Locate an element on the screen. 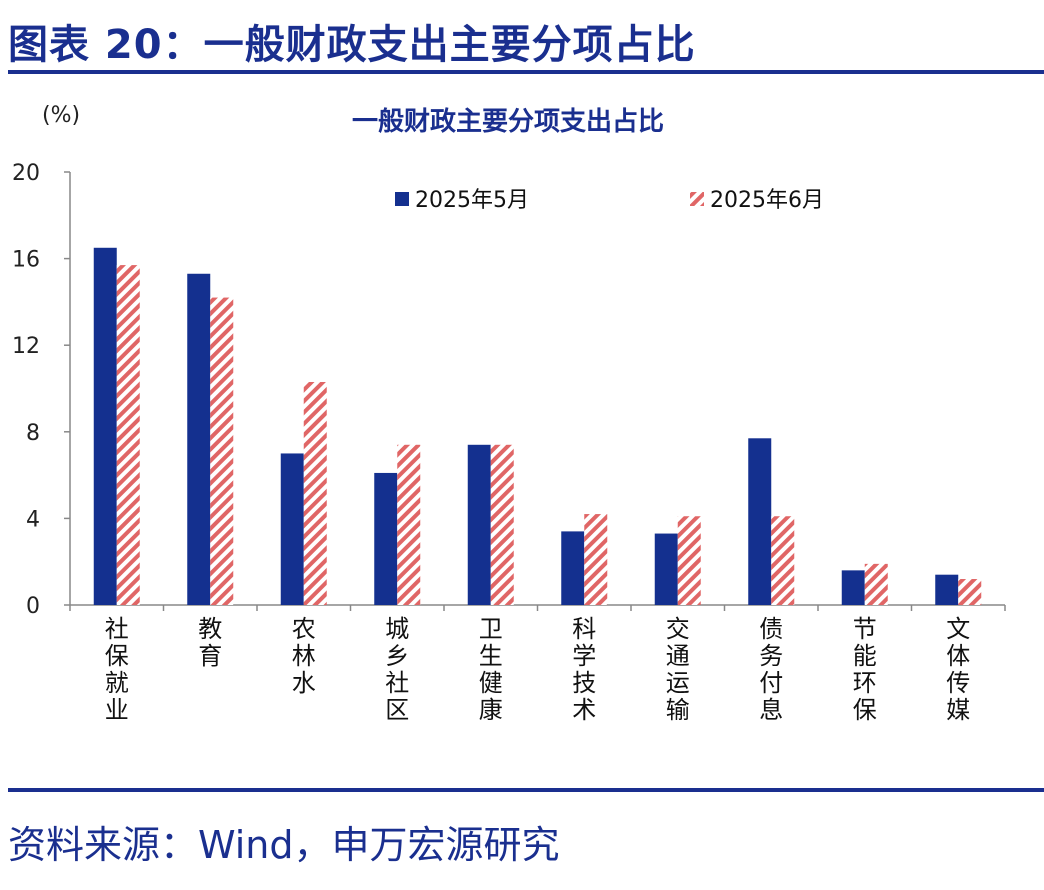 The width and height of the screenshot is (1044, 890). legend-label: 2025年6月 is located at coordinates (767, 200).